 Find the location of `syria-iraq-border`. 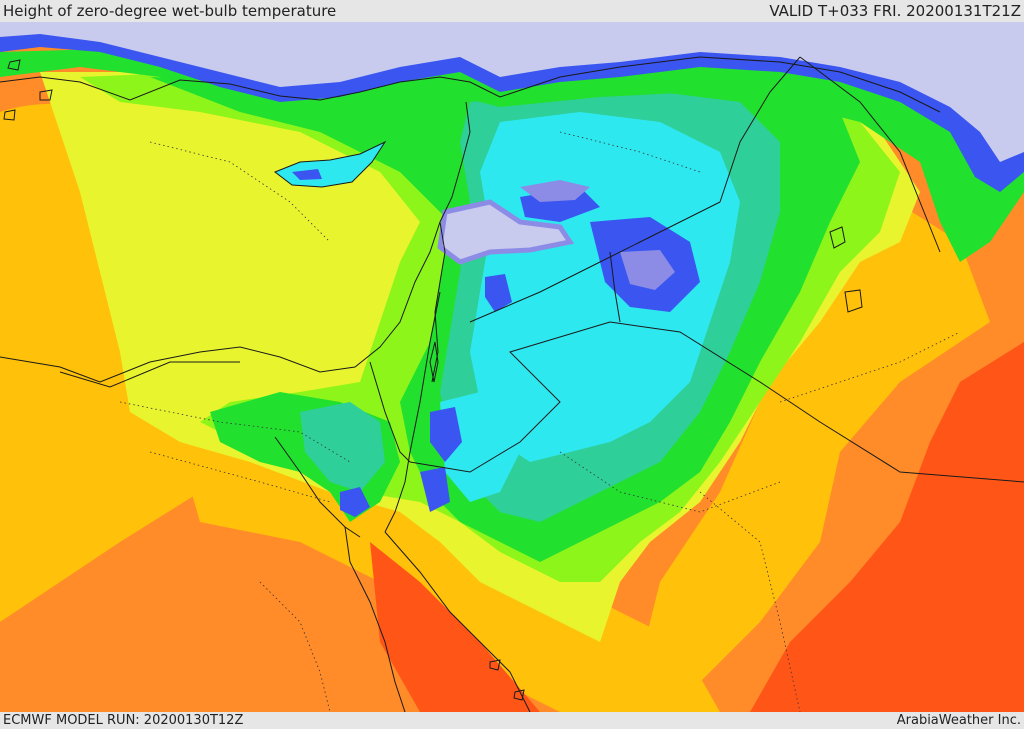

syria-iraq-border is located at coordinates (595, 262).